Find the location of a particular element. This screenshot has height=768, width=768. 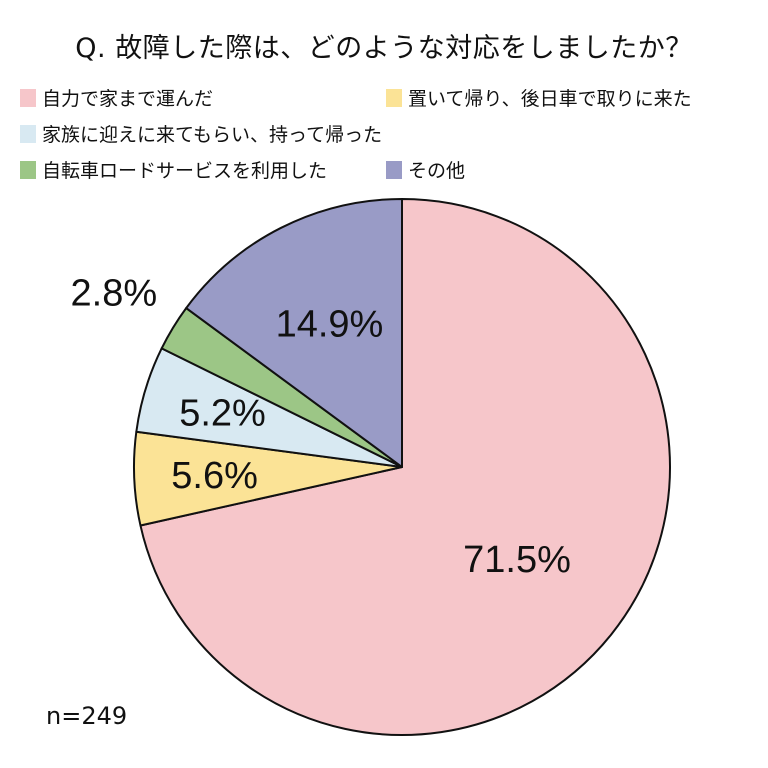

legend-item-left-behind: 置いて帰り、後日車で取りに来た is located at coordinates (539, 97).